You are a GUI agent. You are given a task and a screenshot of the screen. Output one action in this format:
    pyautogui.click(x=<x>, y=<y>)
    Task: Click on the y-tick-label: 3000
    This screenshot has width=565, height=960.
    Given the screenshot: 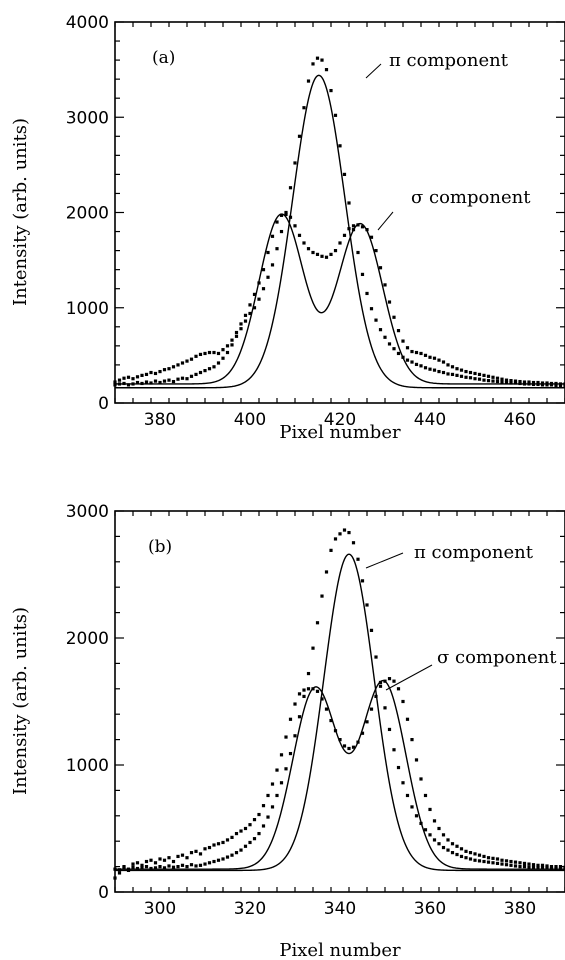 What is the action you would take?
    pyautogui.click(x=87, y=512)
    